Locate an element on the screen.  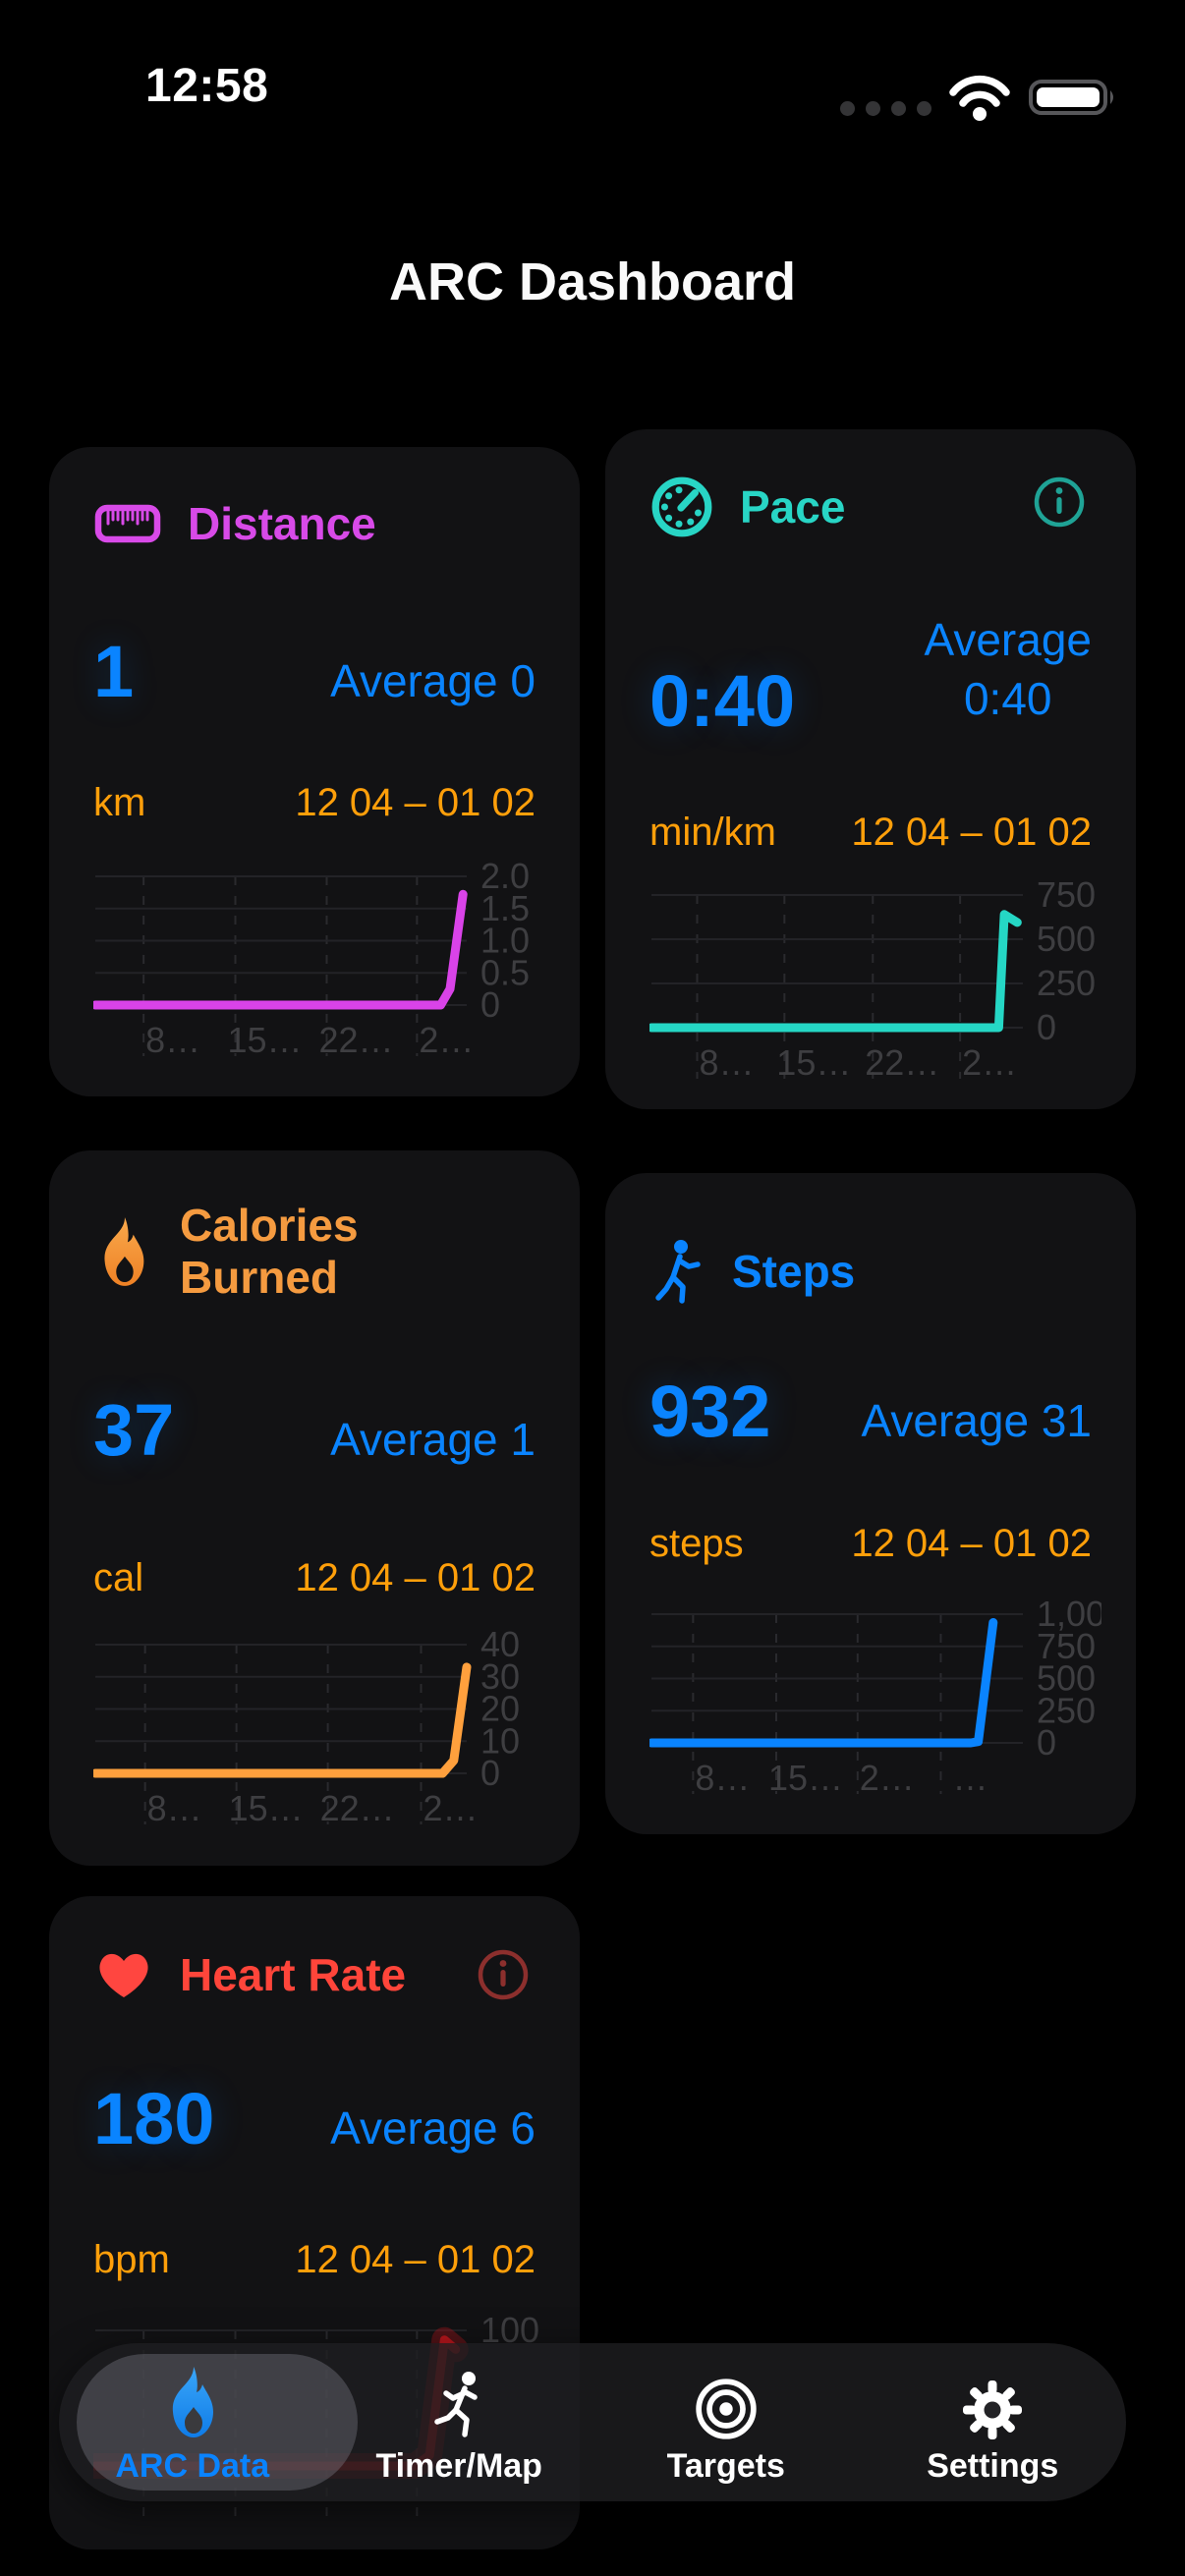
card-title: Distance is located at coordinates (282, 523).